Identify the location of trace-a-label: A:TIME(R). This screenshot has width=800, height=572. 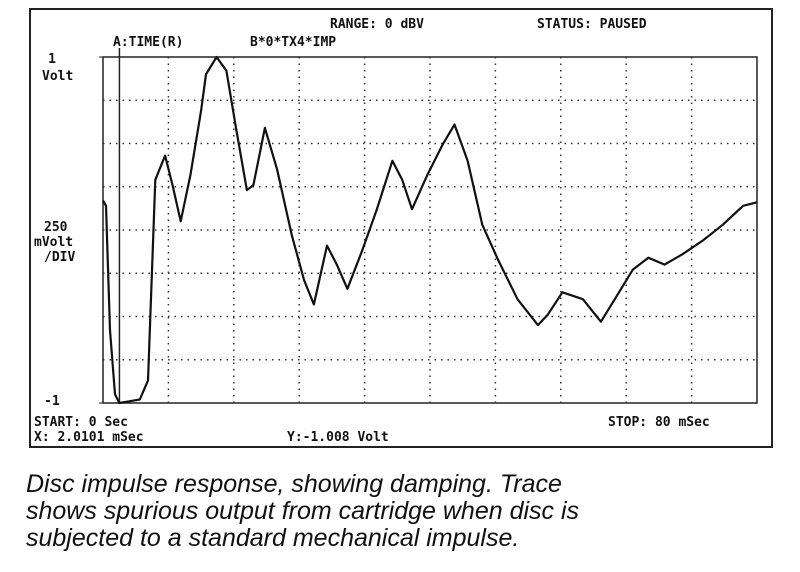
(148, 42).